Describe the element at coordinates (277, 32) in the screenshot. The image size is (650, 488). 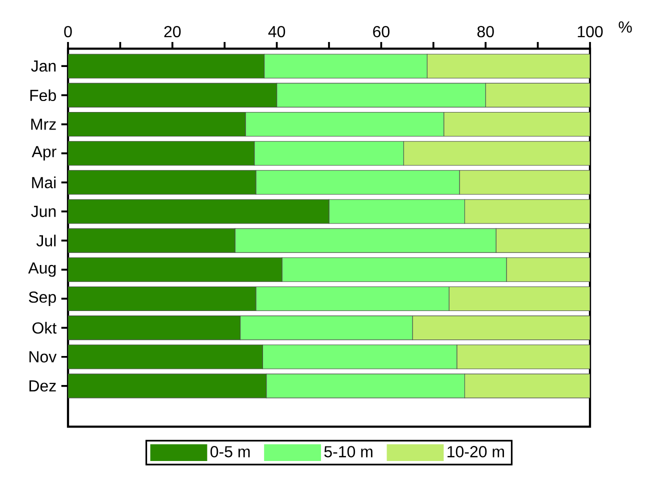
I see `x-tick-label: 40` at that location.